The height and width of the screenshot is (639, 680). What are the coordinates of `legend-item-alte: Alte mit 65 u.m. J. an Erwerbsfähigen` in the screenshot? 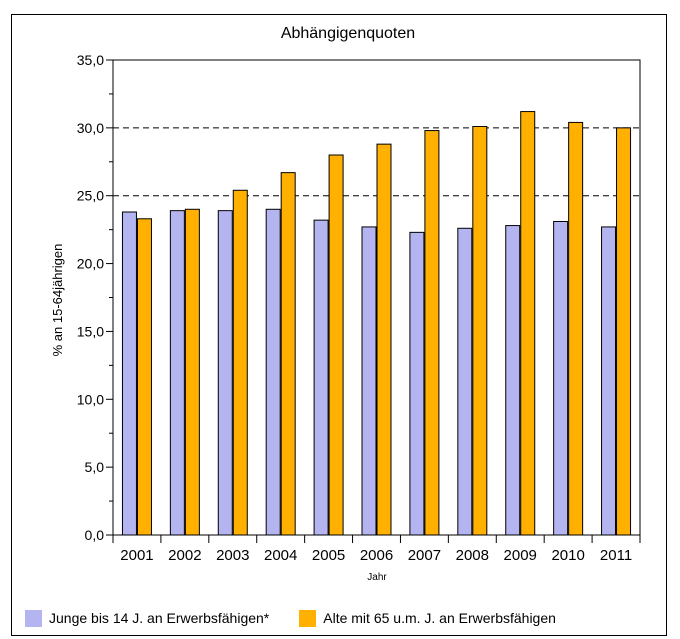 It's located at (427, 618).